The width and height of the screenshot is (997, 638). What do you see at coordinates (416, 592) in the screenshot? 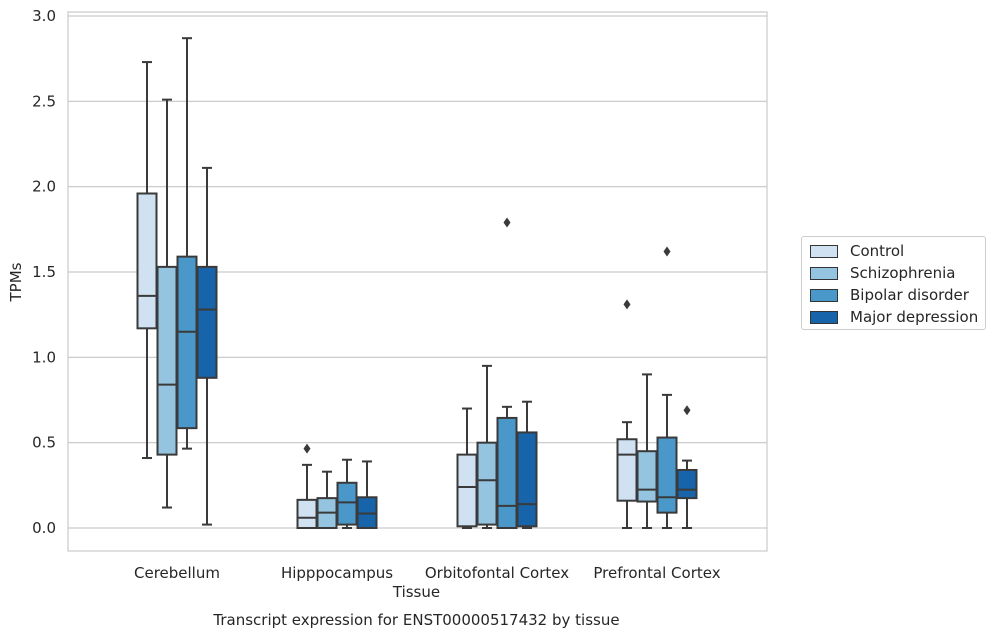
I see `x-axis-label: Tissue` at bounding box center [416, 592].